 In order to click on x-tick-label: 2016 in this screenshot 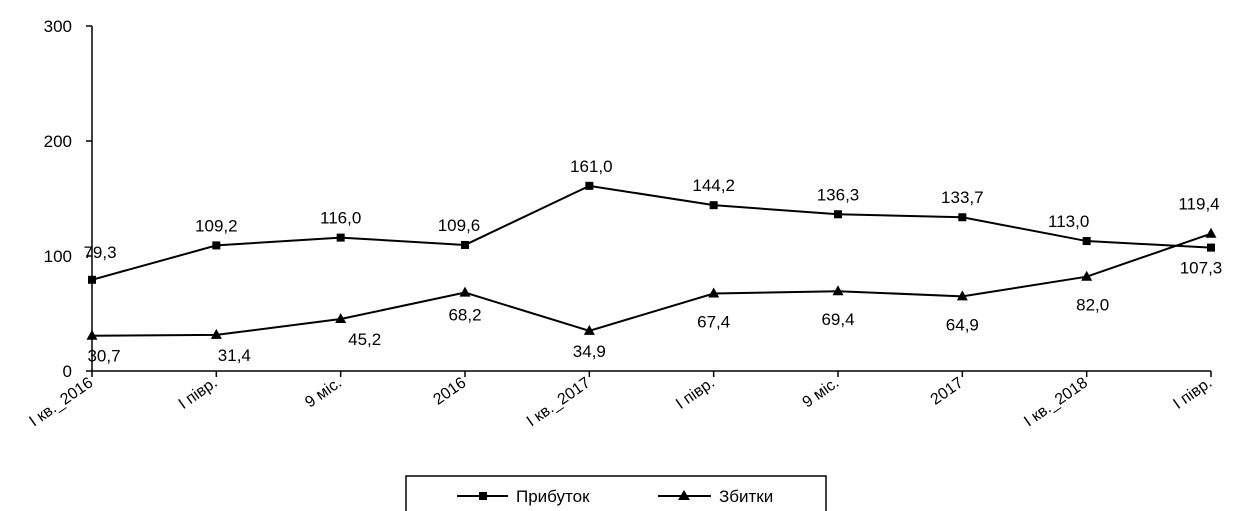, I will do `click(449, 391)`.